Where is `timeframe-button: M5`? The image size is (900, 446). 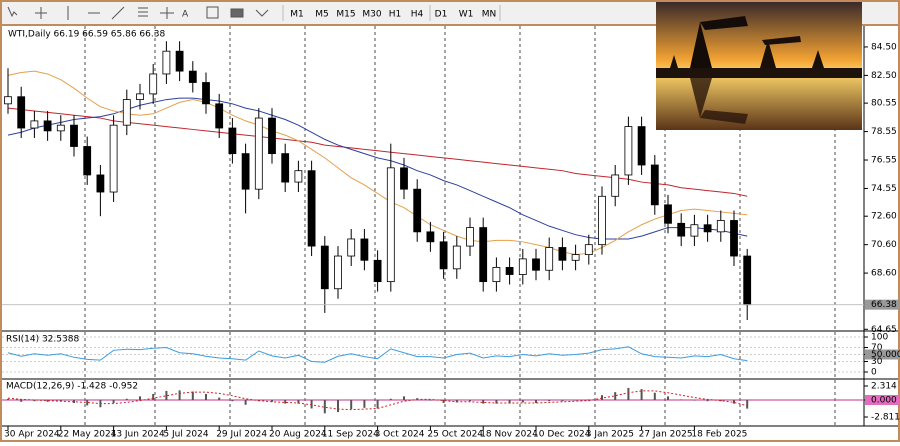
timeframe-button: M5 is located at coordinates (322, 15).